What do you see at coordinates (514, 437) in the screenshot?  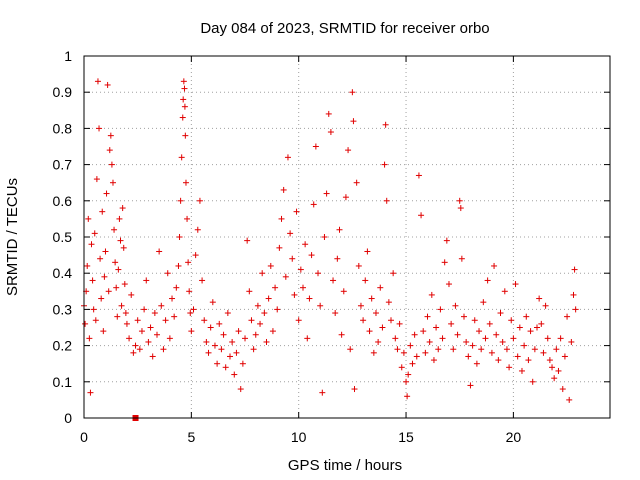 I see `x-tick-label: 20` at bounding box center [514, 437].